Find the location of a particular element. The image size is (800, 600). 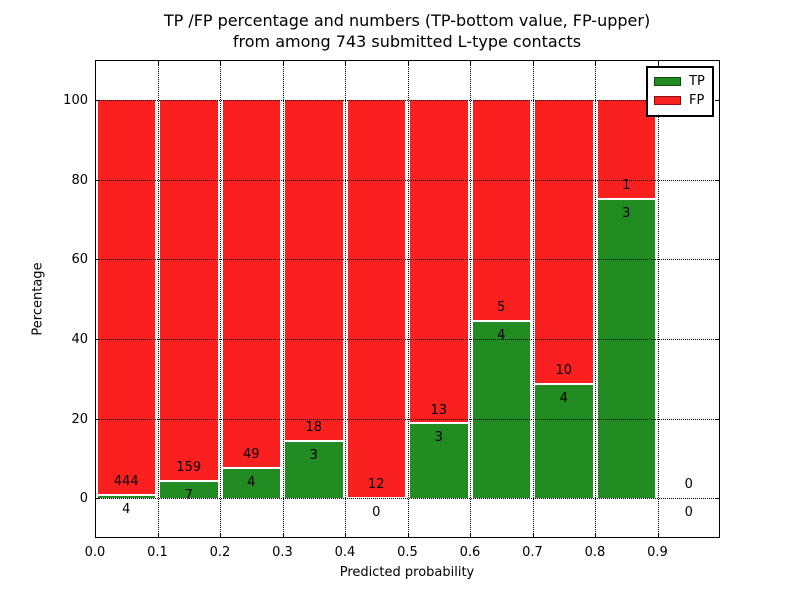

x-tick-label: 0.9 is located at coordinates (657, 552).